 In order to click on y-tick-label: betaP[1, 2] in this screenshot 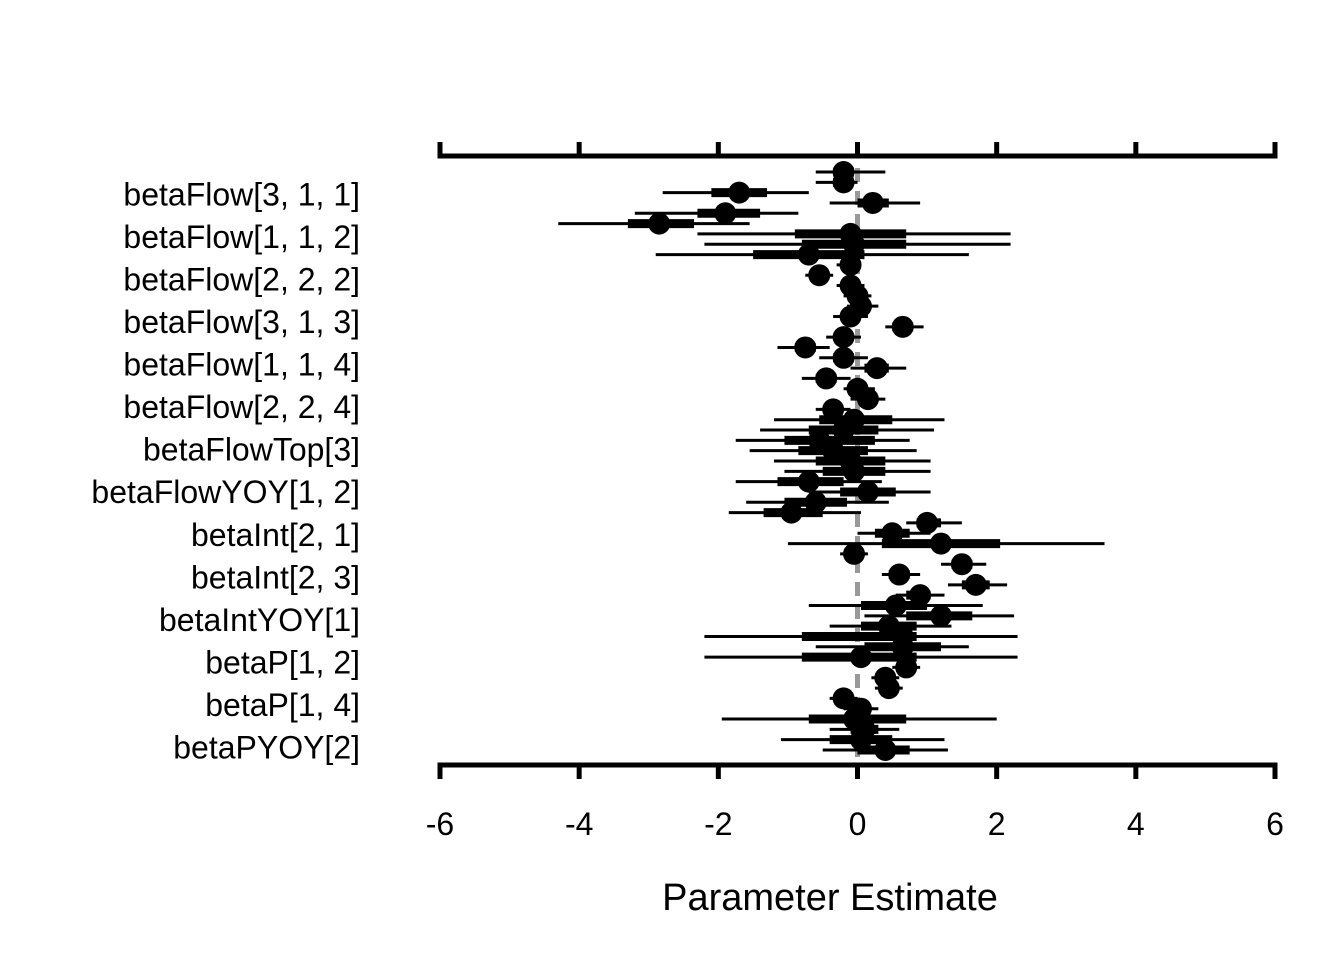, I will do `click(282, 662)`.